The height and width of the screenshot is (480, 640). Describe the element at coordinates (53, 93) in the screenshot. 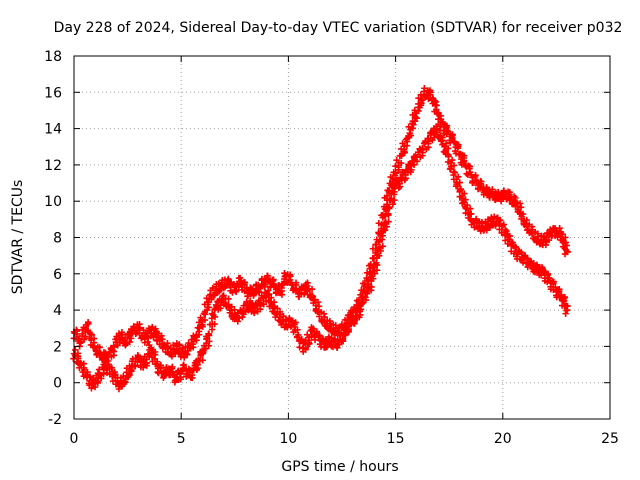

I see `y-tick-label: 16` at that location.